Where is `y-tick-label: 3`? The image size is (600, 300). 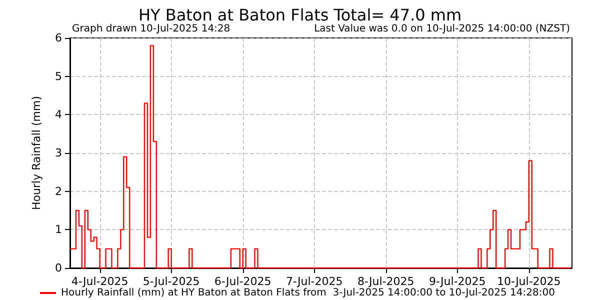 y-tick-label: 3 is located at coordinates (58, 153).